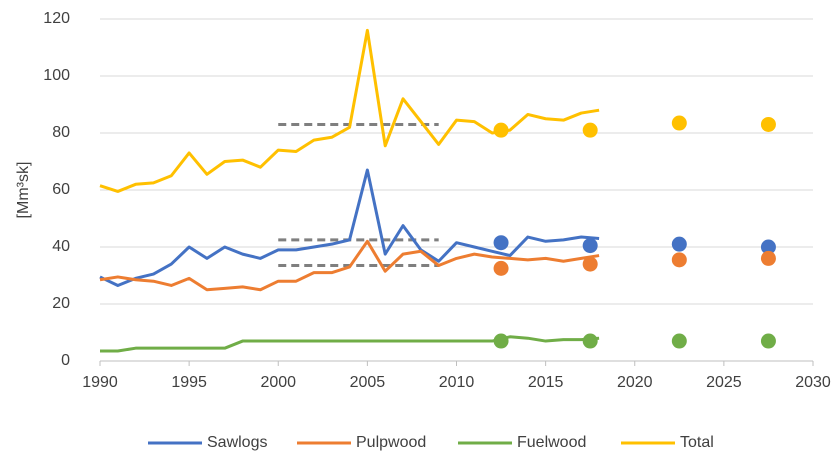 The width and height of the screenshot is (833, 461). What do you see at coordinates (61, 132) in the screenshot?
I see `y-tick-label: 80` at bounding box center [61, 132].